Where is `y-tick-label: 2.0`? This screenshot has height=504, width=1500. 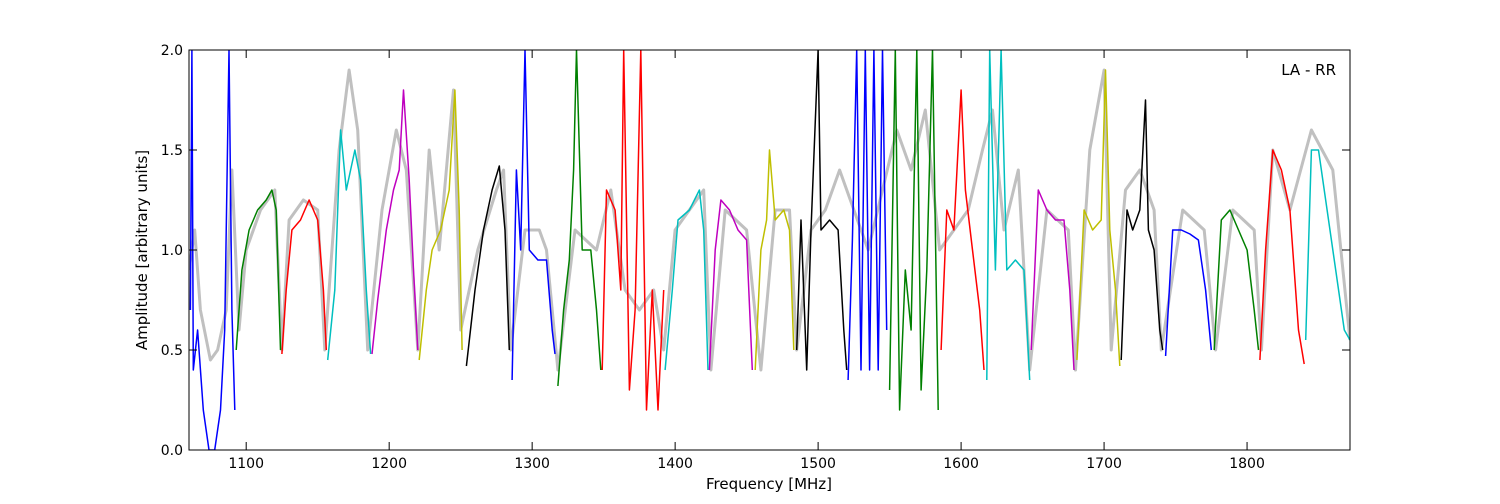
y-tick-label: 2.0 is located at coordinates (172, 51).